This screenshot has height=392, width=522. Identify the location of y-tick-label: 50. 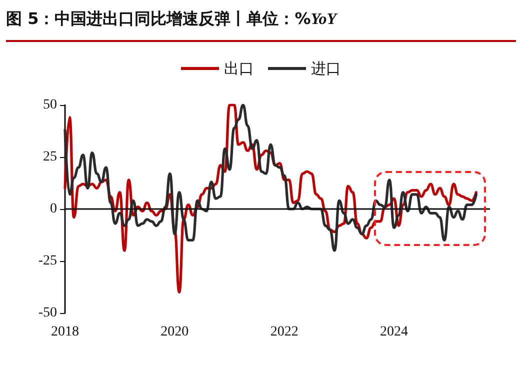
(50, 105).